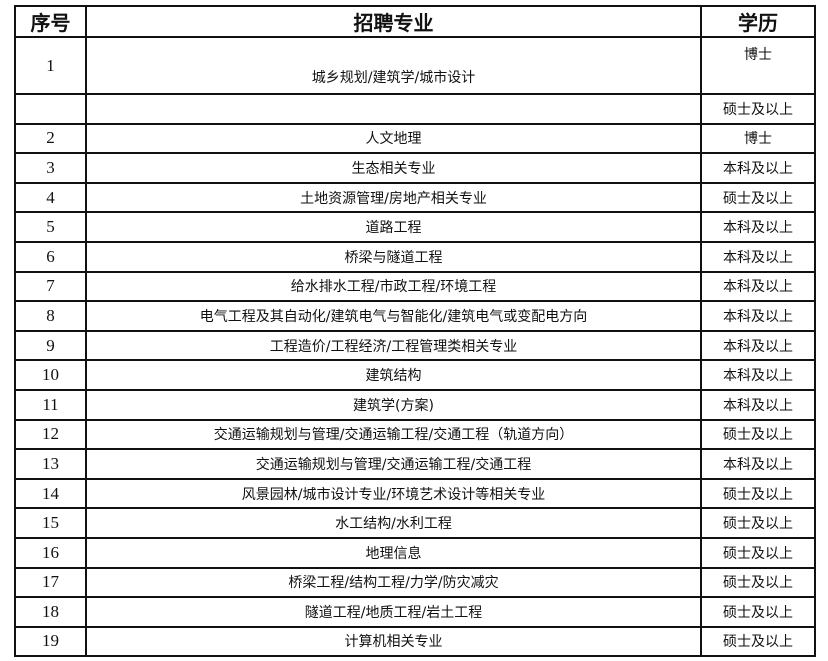  I want to click on row-major: 水工结构/水利工程, so click(393, 523).